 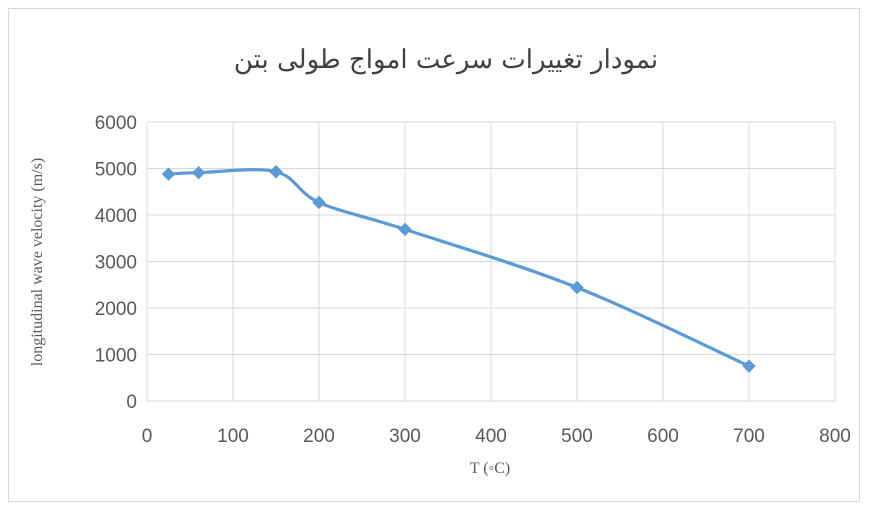 I want to click on x-axis-label: T (◦C), so click(x=490, y=468).